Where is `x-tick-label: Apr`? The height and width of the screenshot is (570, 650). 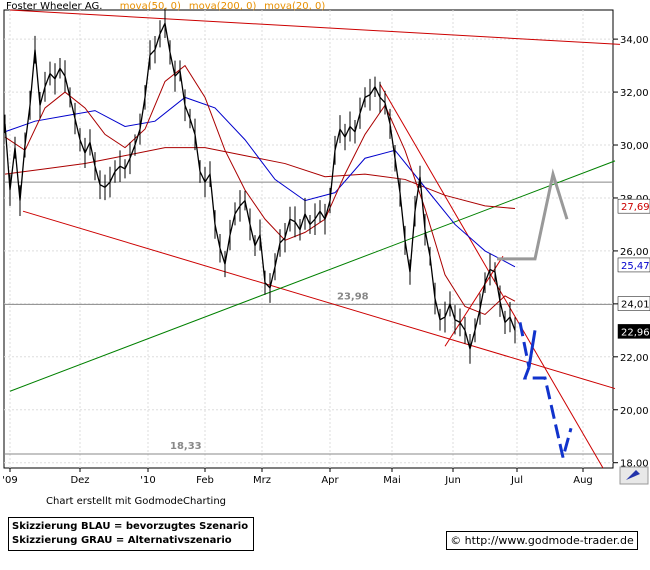 x-tick-label: Apr is located at coordinates (330, 480).